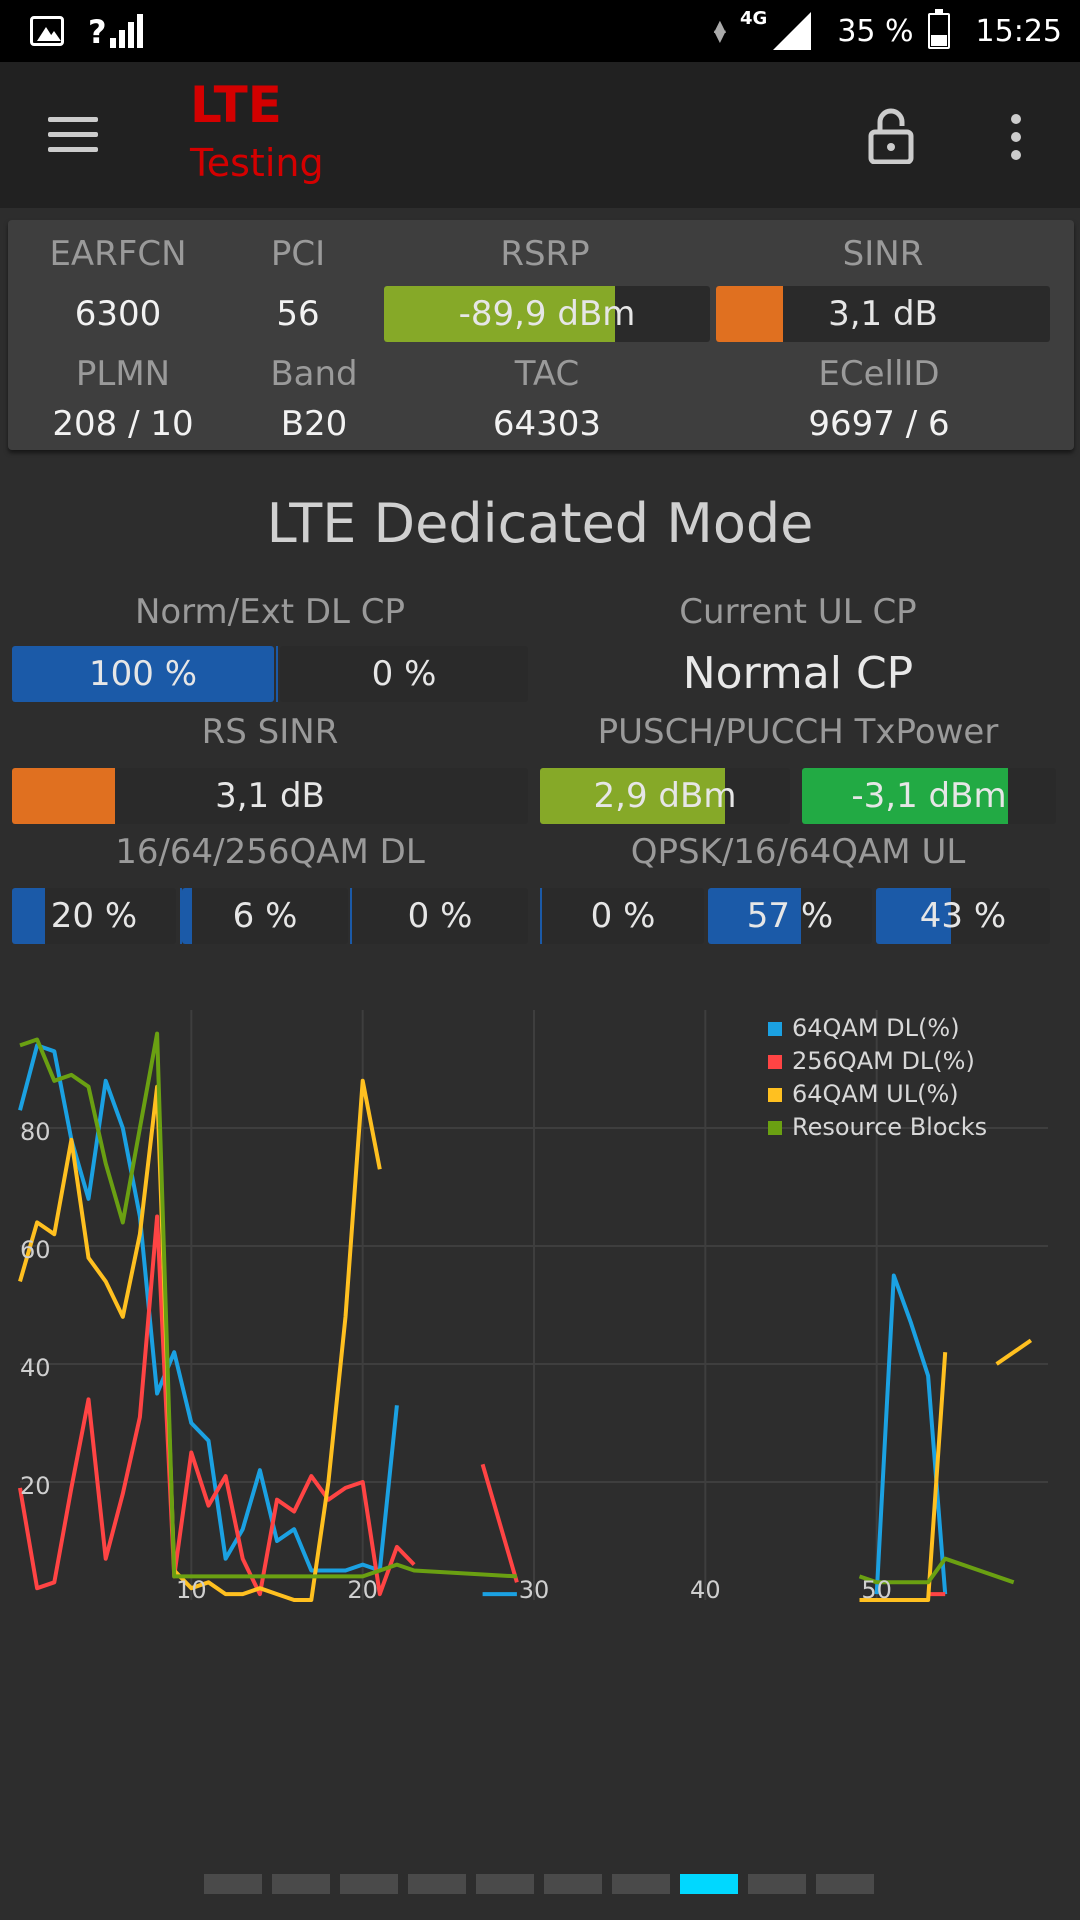 This screenshot has width=1080, height=1920. I want to click on qam-ul-qpsk-bar: 0 %, so click(623, 916).